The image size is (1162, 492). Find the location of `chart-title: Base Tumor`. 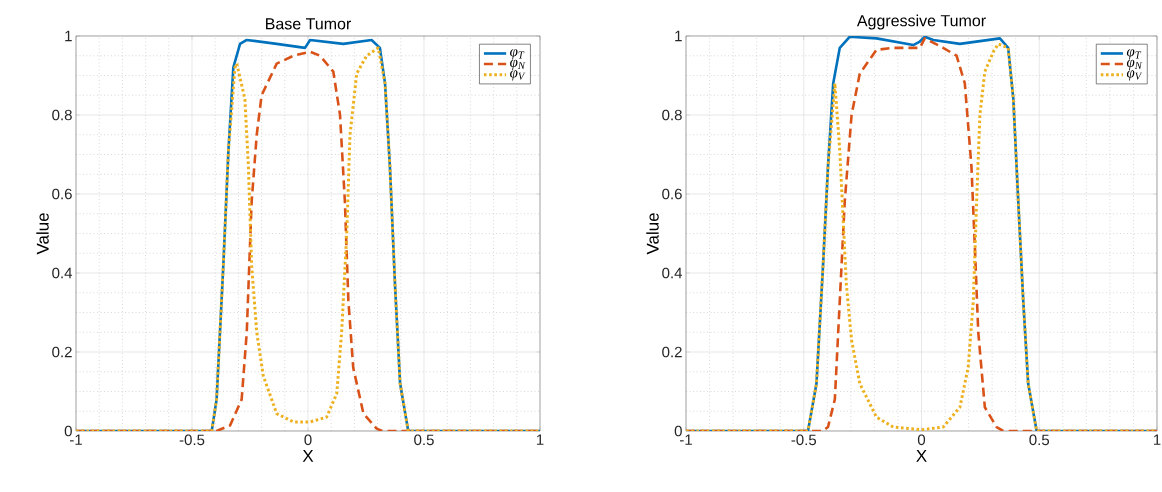

chart-title: Base Tumor is located at coordinates (309, 24).